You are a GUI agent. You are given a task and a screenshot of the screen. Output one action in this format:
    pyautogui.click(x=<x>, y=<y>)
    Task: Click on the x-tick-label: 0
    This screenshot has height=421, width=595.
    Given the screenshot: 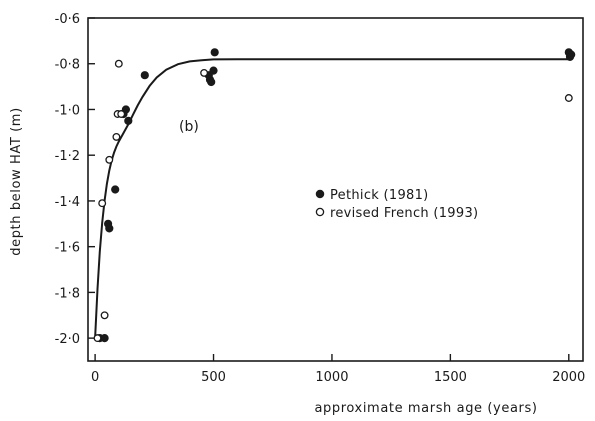 What is the action you would take?
    pyautogui.click(x=95, y=377)
    